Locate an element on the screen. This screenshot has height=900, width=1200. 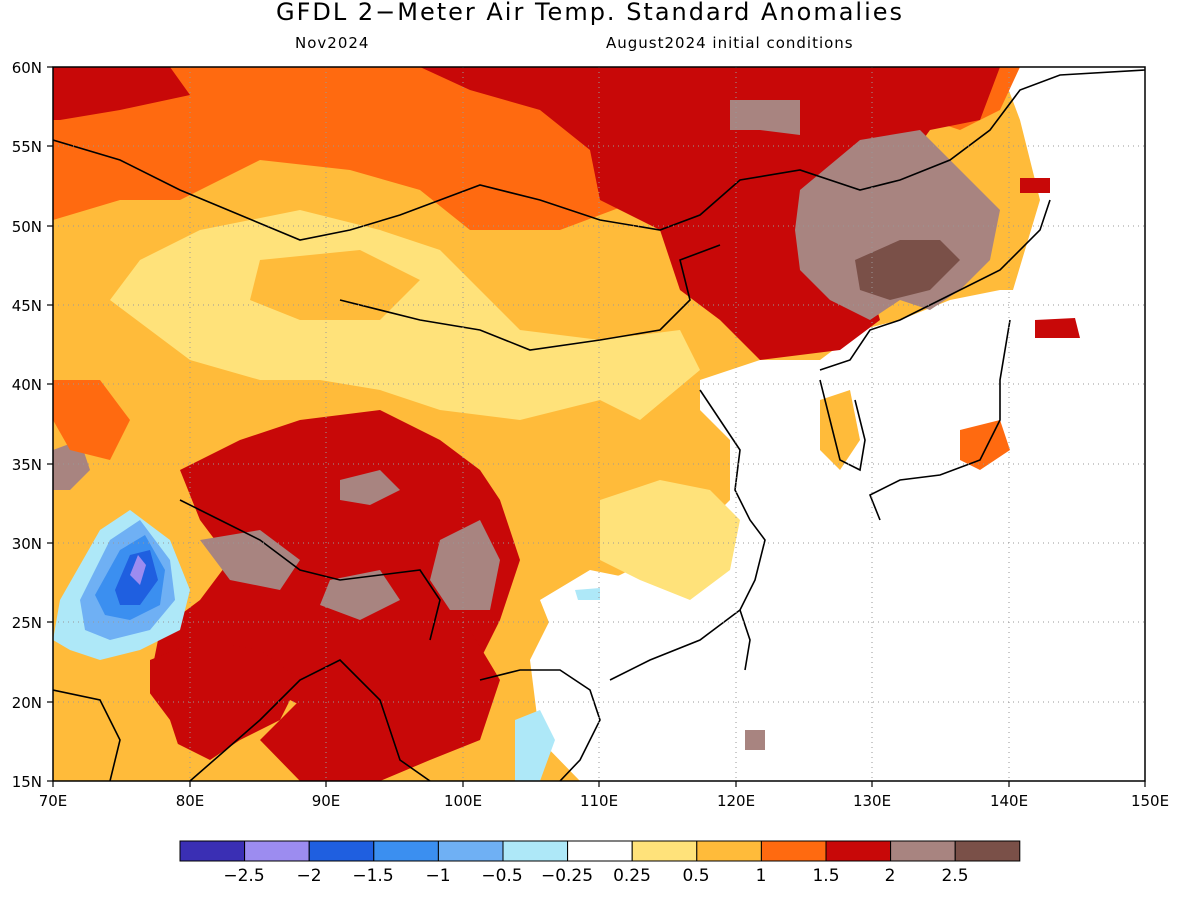
india-red is located at coordinates (225, 700).